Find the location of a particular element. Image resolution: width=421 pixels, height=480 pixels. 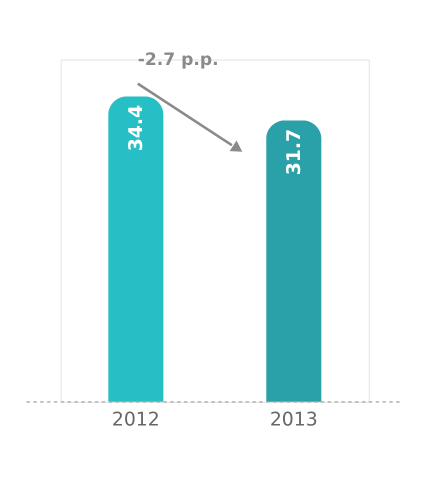

x-tick-label: 2012 is located at coordinates (136, 419).